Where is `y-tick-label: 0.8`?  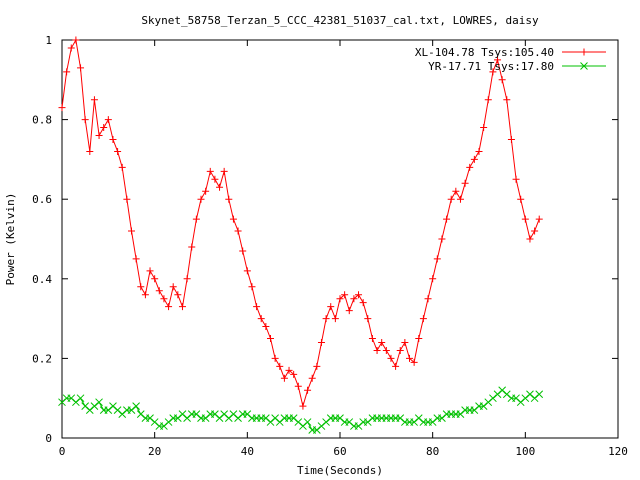 y-tick-label: 0.8 is located at coordinates (42, 120).